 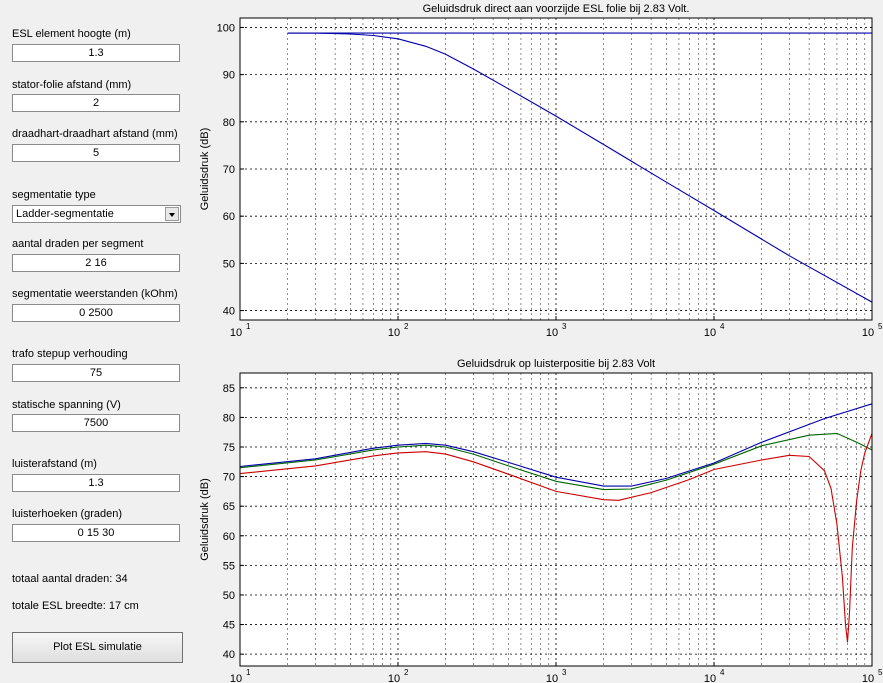 What do you see at coordinates (229, 507) in the screenshot?
I see `y-tick-label: 65` at bounding box center [229, 507].